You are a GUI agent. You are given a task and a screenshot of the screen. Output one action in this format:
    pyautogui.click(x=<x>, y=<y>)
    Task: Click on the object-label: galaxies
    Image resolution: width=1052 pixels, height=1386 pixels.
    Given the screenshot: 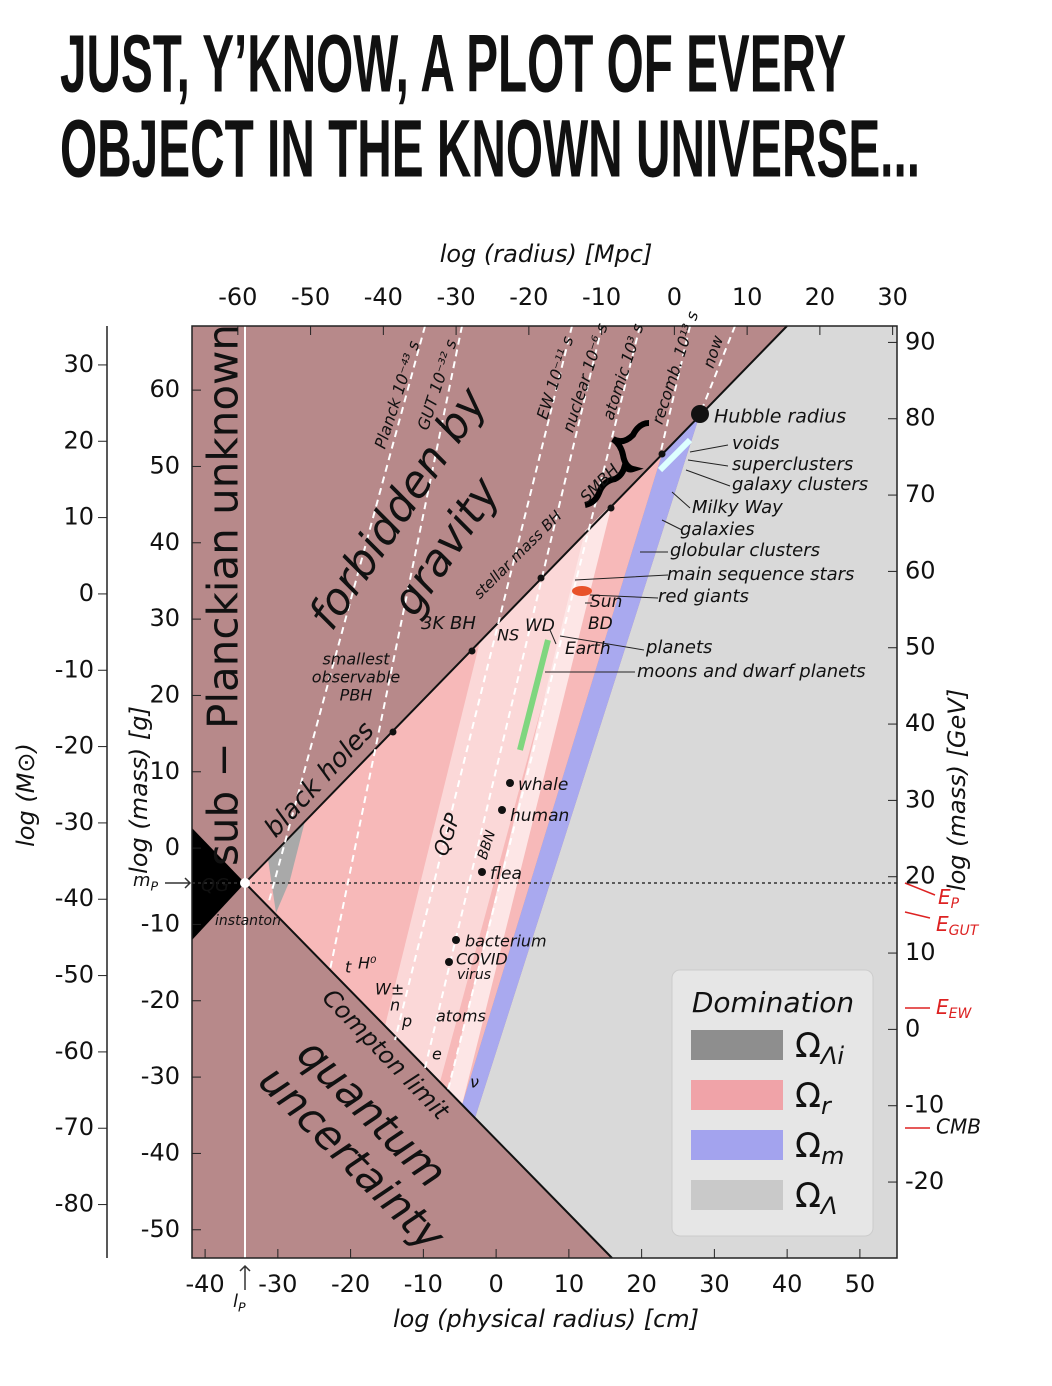 What is the action you would take?
    pyautogui.click(x=717, y=529)
    